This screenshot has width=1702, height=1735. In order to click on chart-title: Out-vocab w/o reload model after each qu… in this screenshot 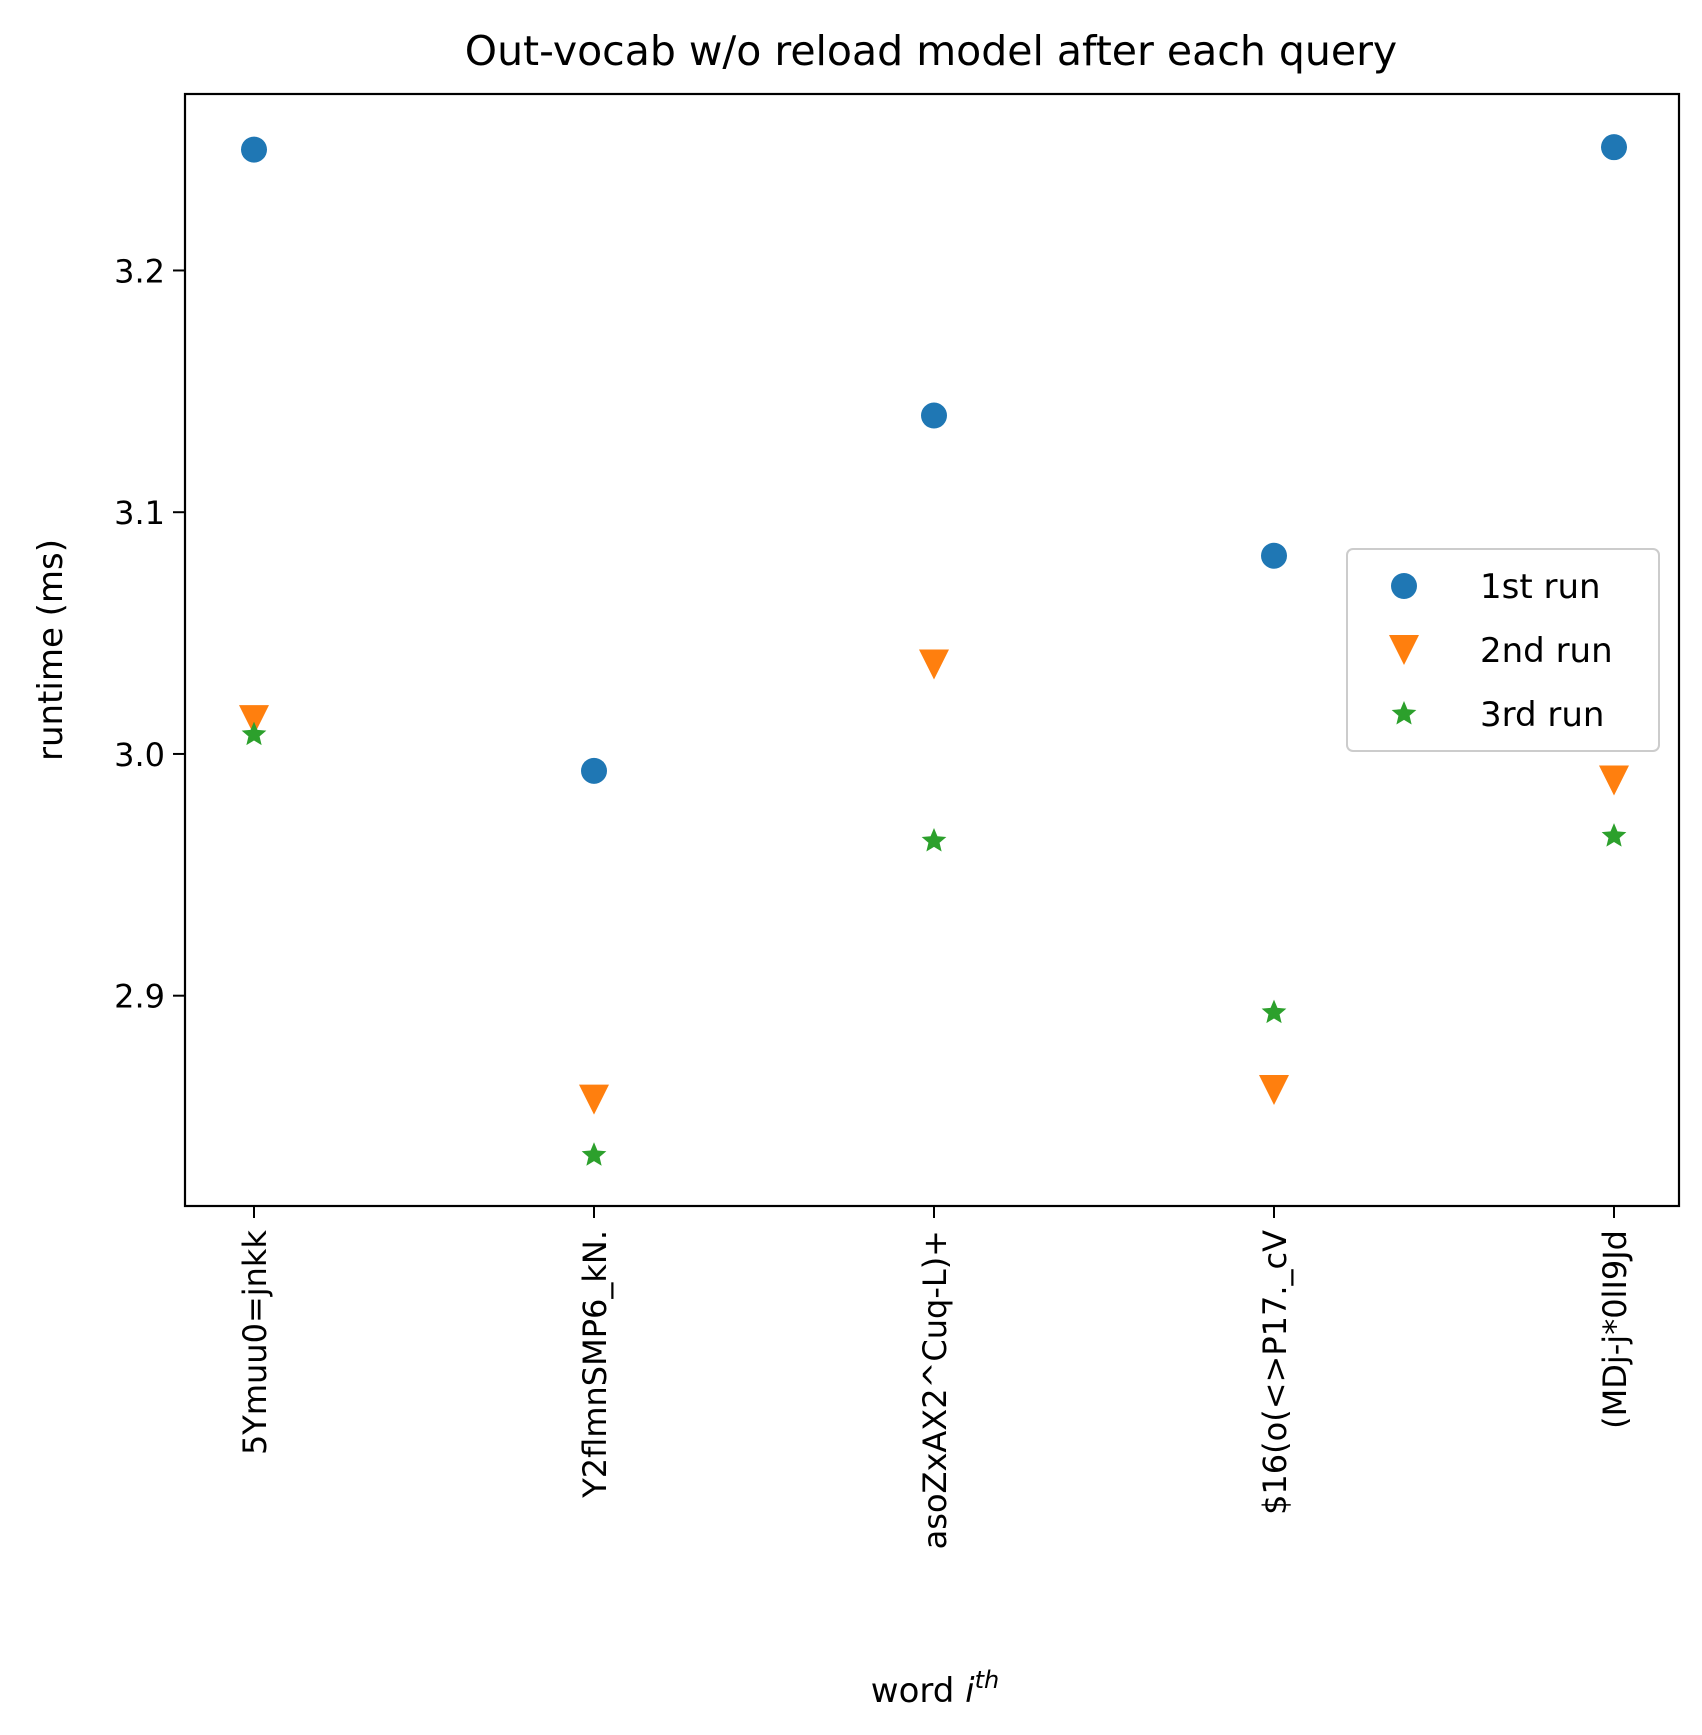, I will do `click(931, 51)`.